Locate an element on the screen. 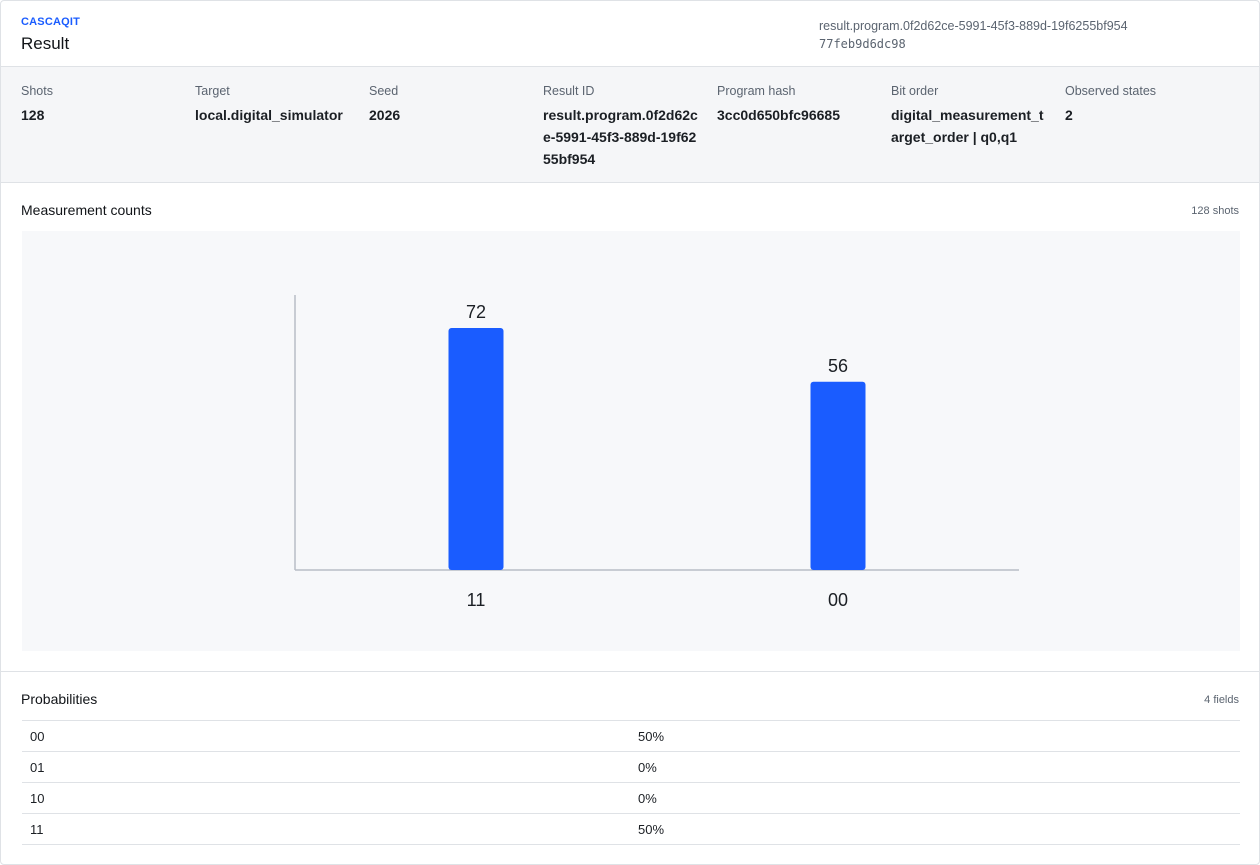 Image resolution: width=1260 pixels, height=865 pixels. prob-fields-badge: 4 fields is located at coordinates (1221, 700).